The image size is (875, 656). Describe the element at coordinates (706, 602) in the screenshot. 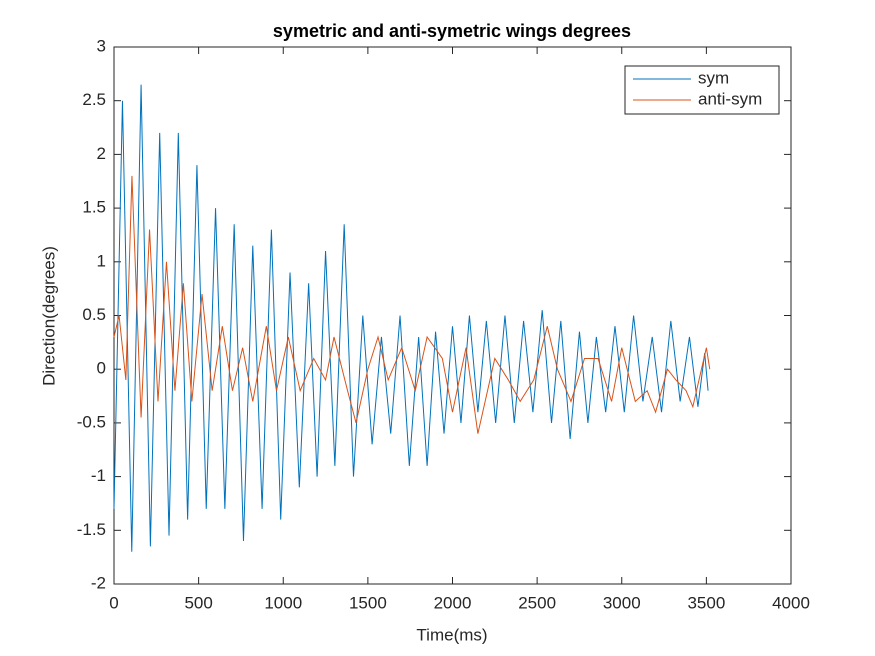

I see `x-tick-label: 3500` at that location.